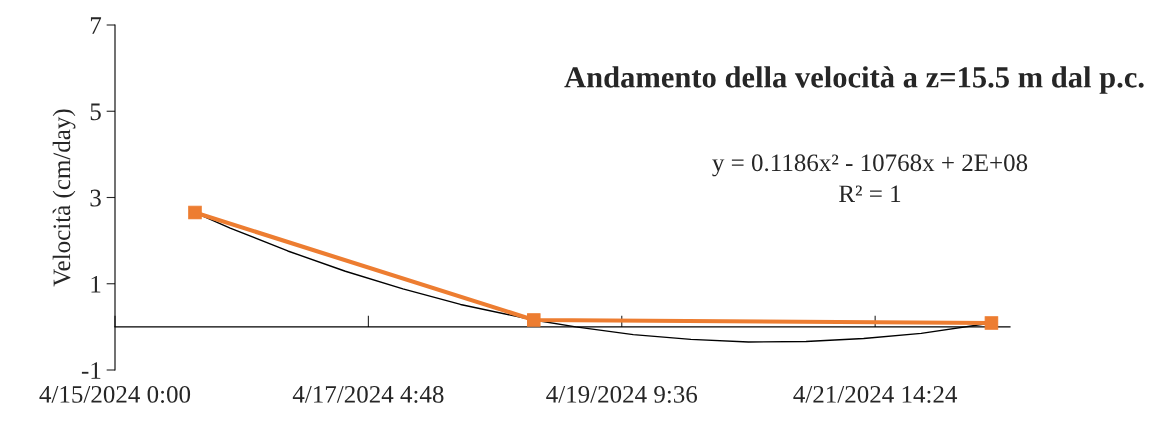 This screenshot has height=425, width=1153. I want to click on text: Andamento della velocità a z=15.5 m dal p.c., so click(854, 80).